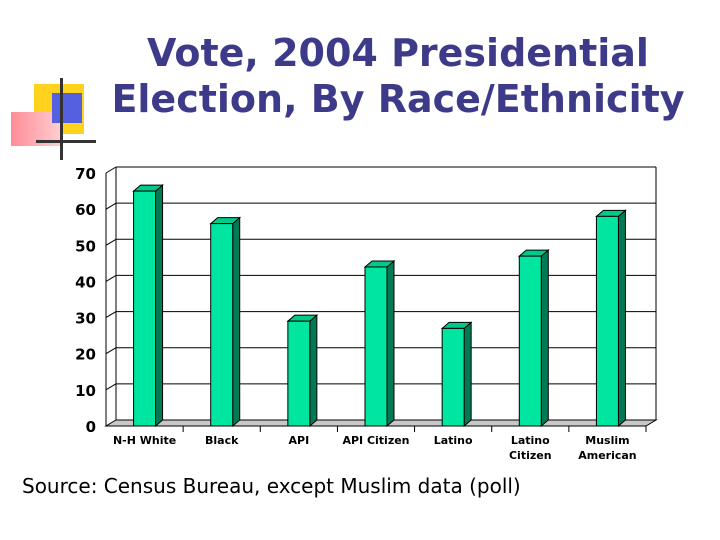 This screenshot has width=720, height=540. I want to click on y-tick-label: 20, so click(85, 355).